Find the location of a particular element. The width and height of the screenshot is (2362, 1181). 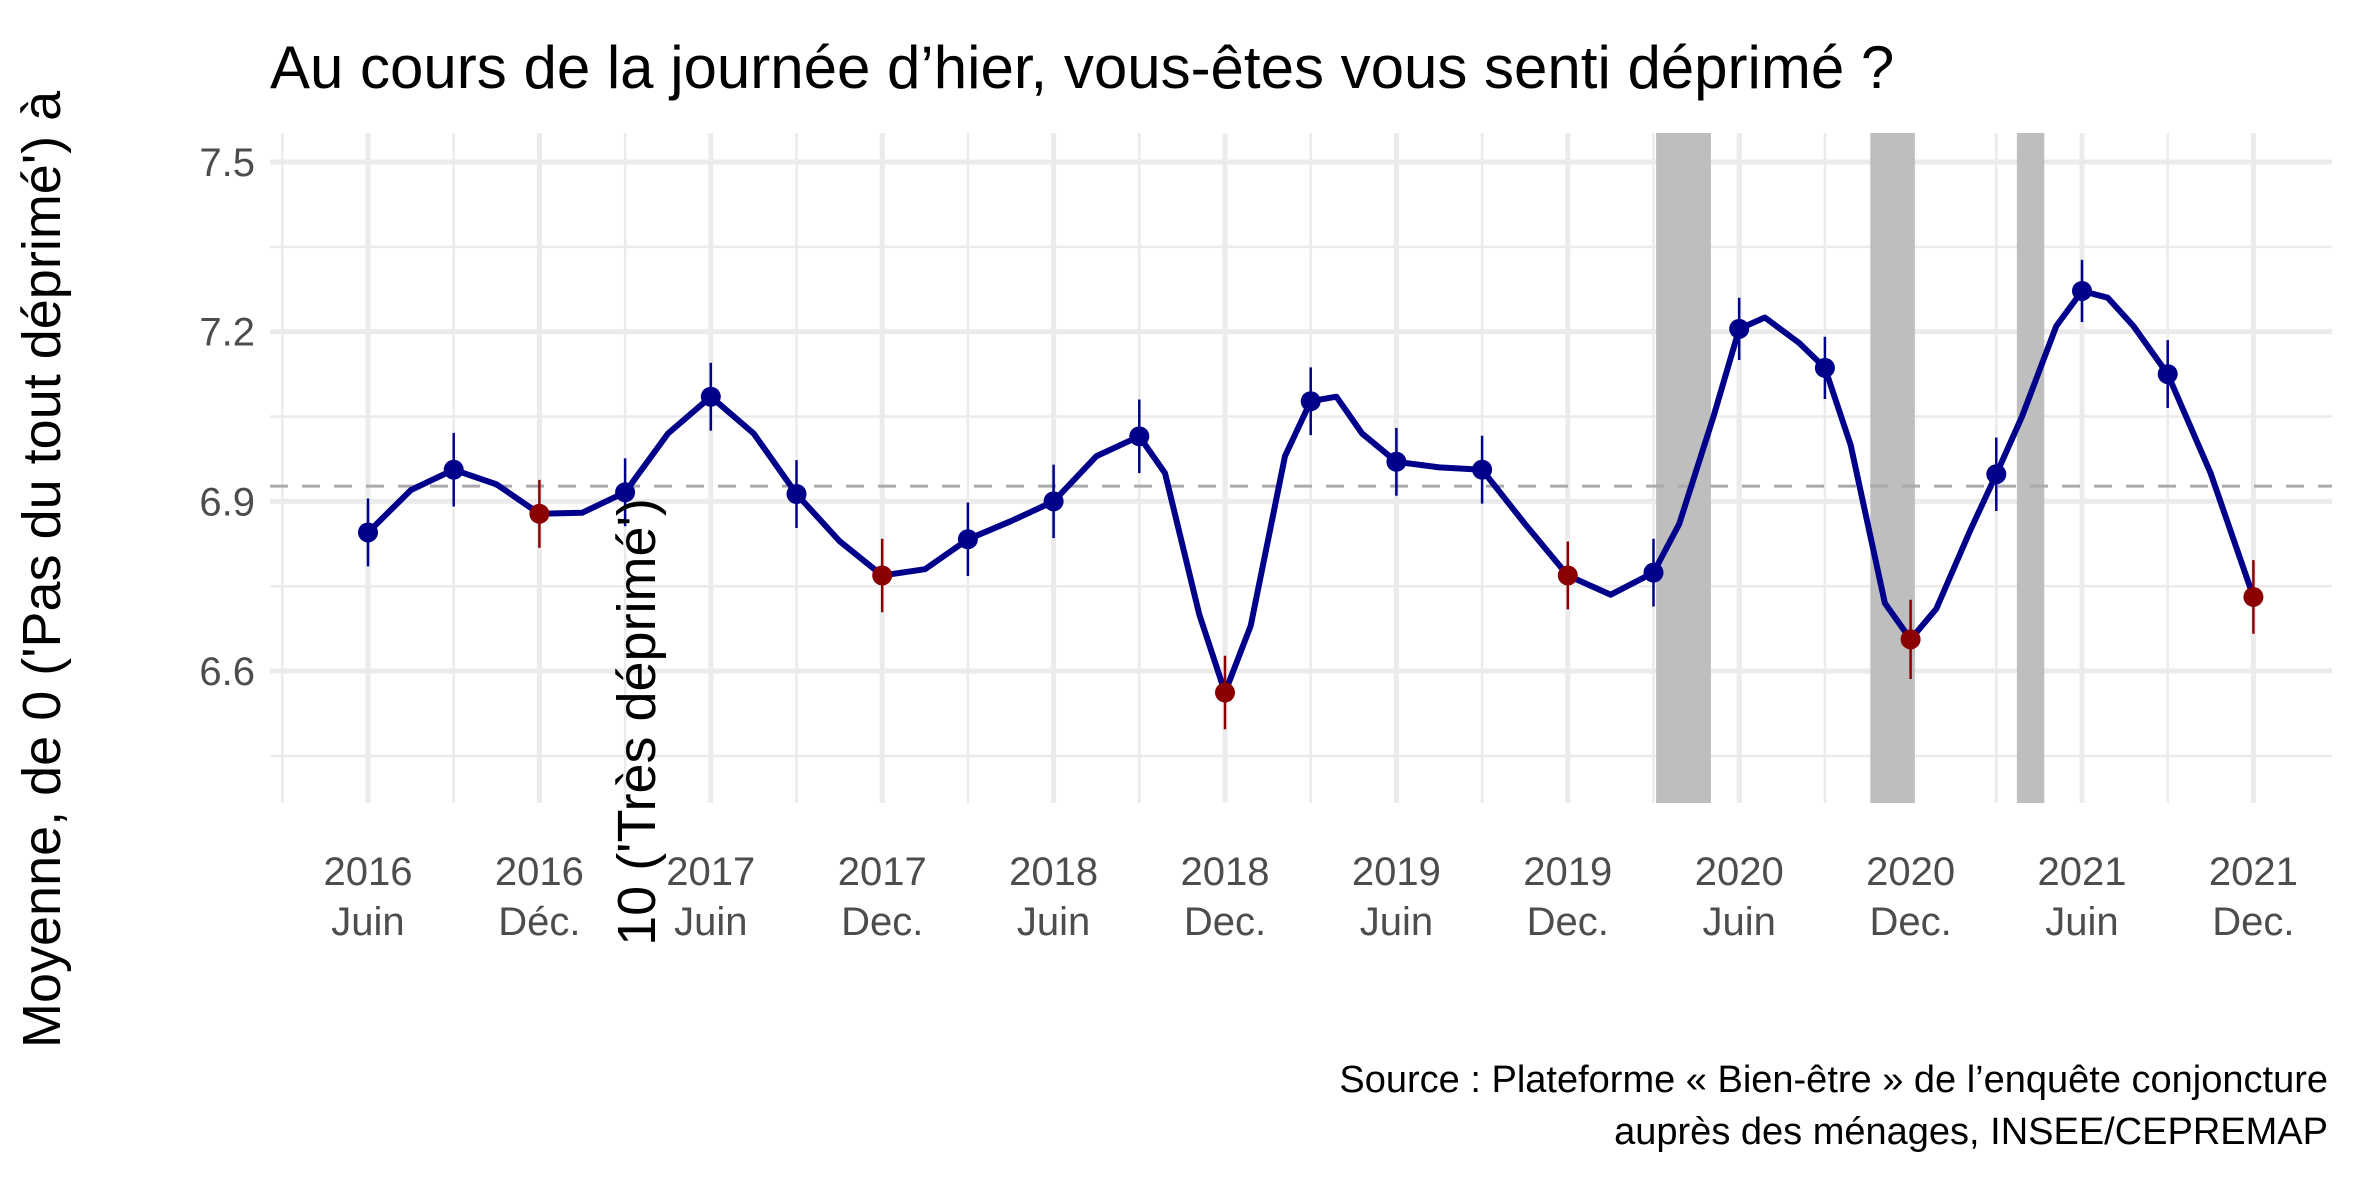

y-tick-label: 6.6 is located at coordinates (227, 672).